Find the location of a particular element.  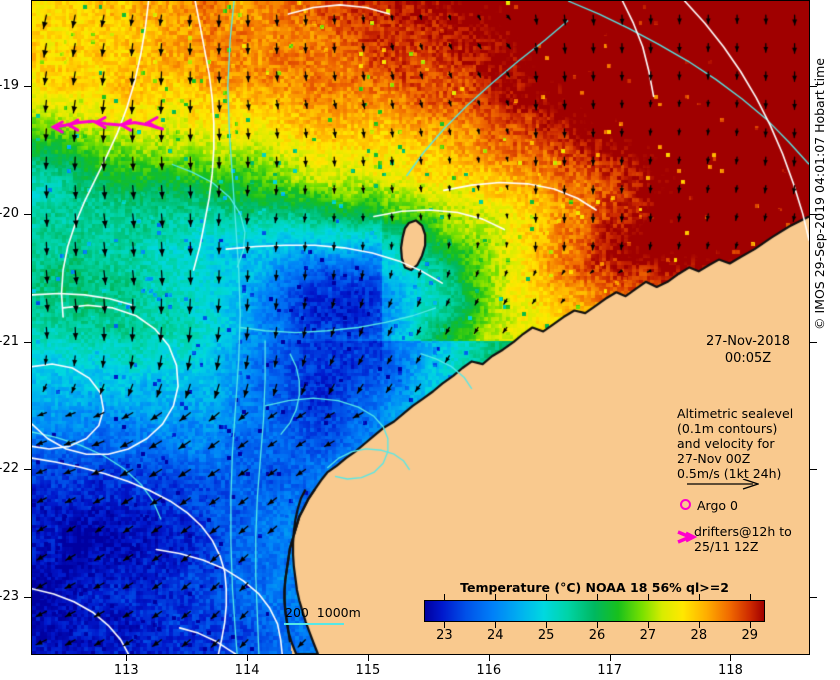

colorbar-tick-label: 24 is located at coordinates (495, 635).